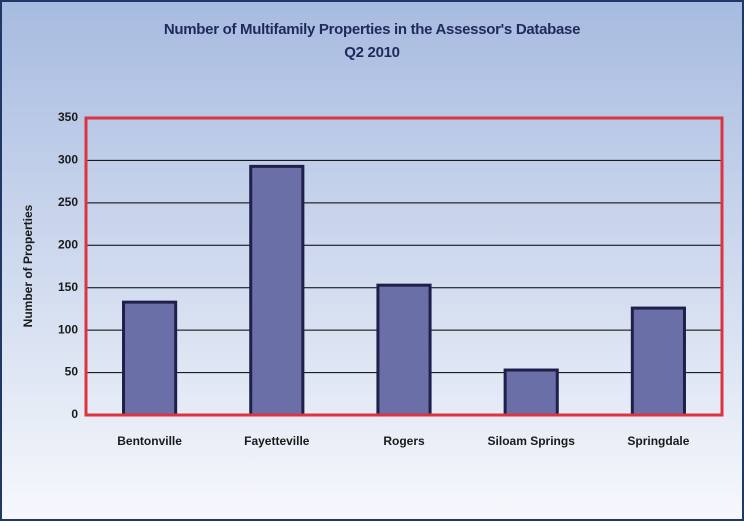 The width and height of the screenshot is (744, 526). What do you see at coordinates (404, 441) in the screenshot?
I see `x-tick-label: Rogers` at bounding box center [404, 441].